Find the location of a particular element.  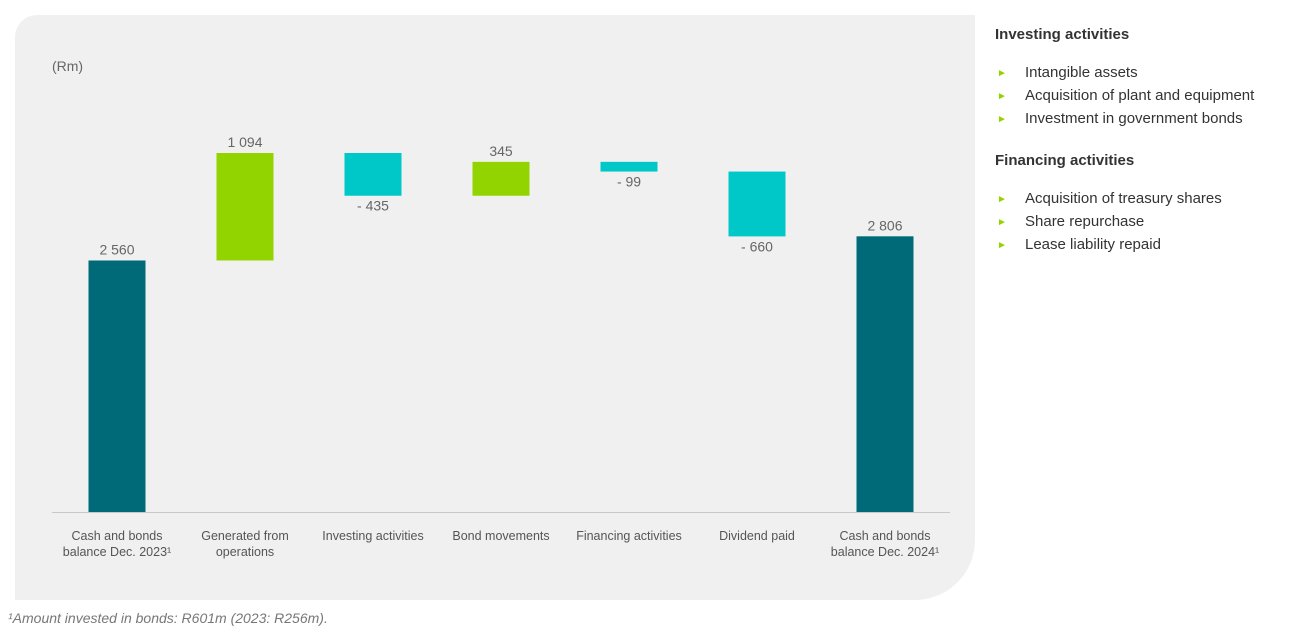

value-label: - 435 is located at coordinates (373, 206).